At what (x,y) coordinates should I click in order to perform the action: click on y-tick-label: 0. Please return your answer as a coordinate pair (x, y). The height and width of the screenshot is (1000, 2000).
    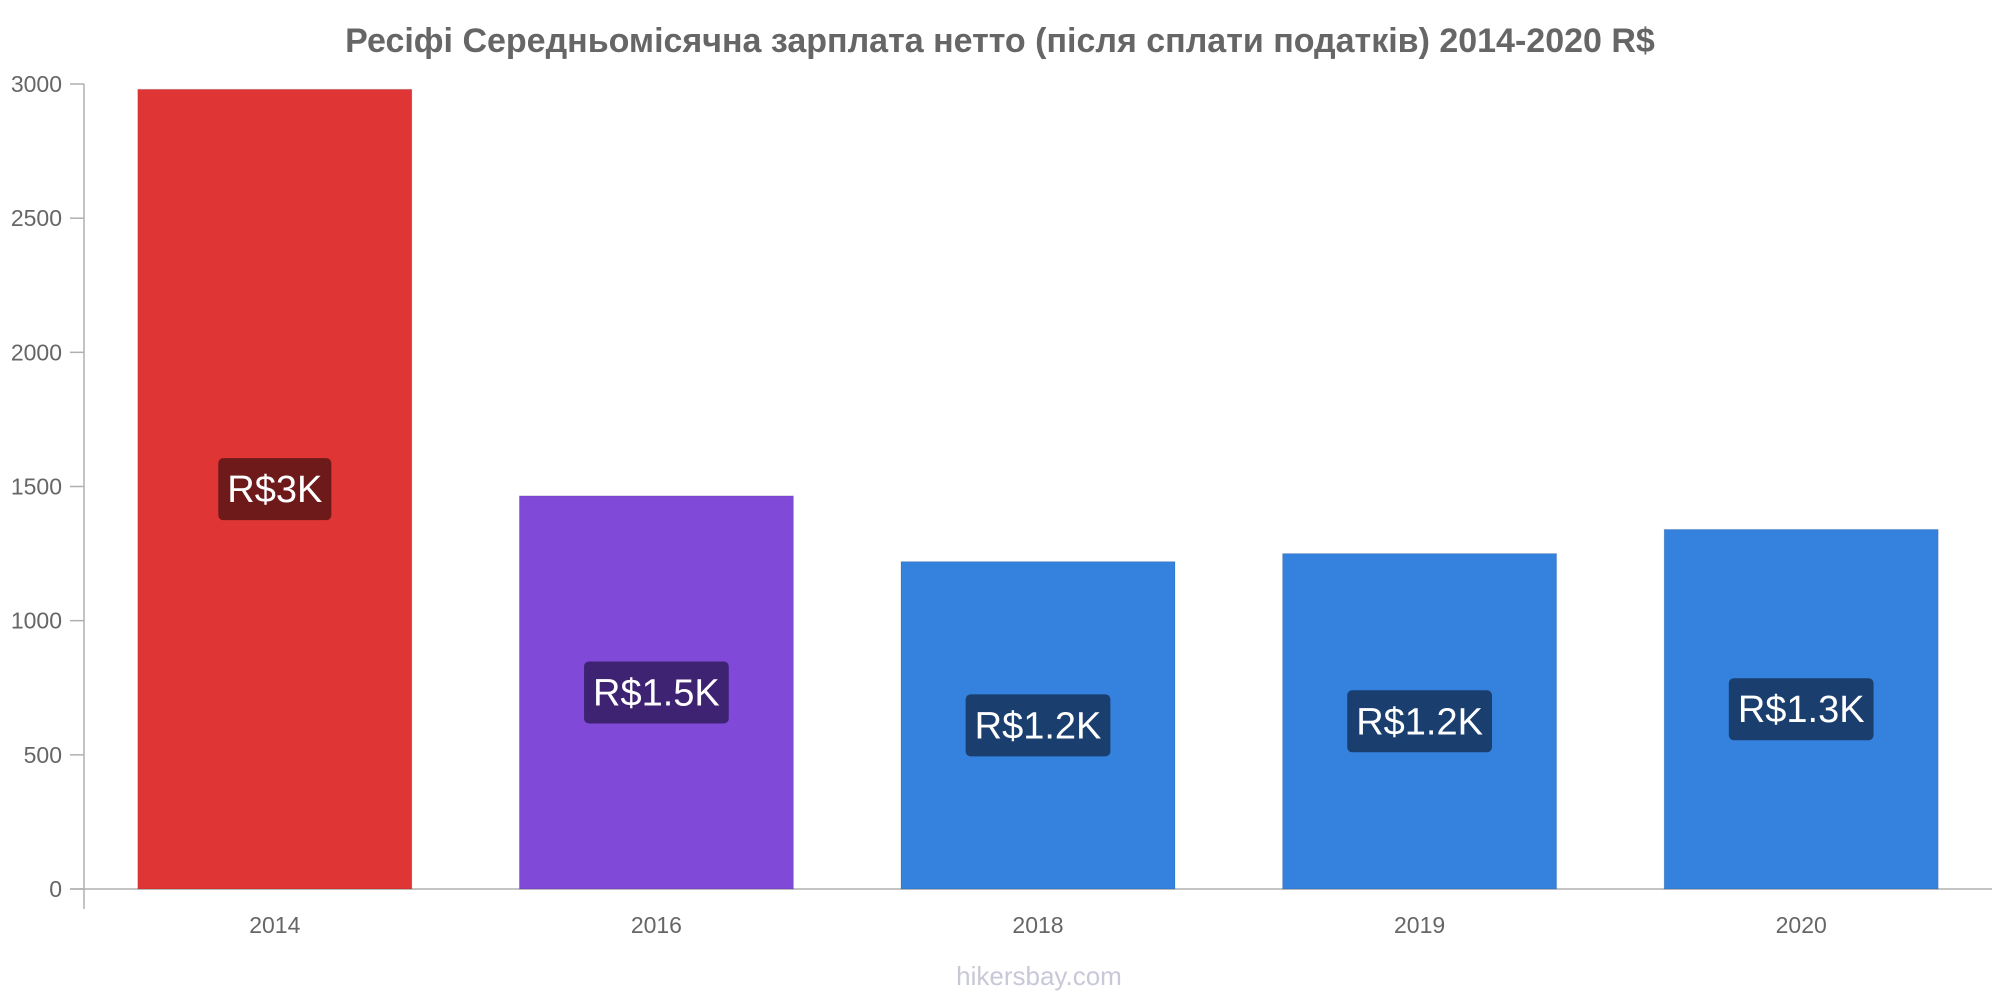
    Looking at the image, I should click on (55, 889).